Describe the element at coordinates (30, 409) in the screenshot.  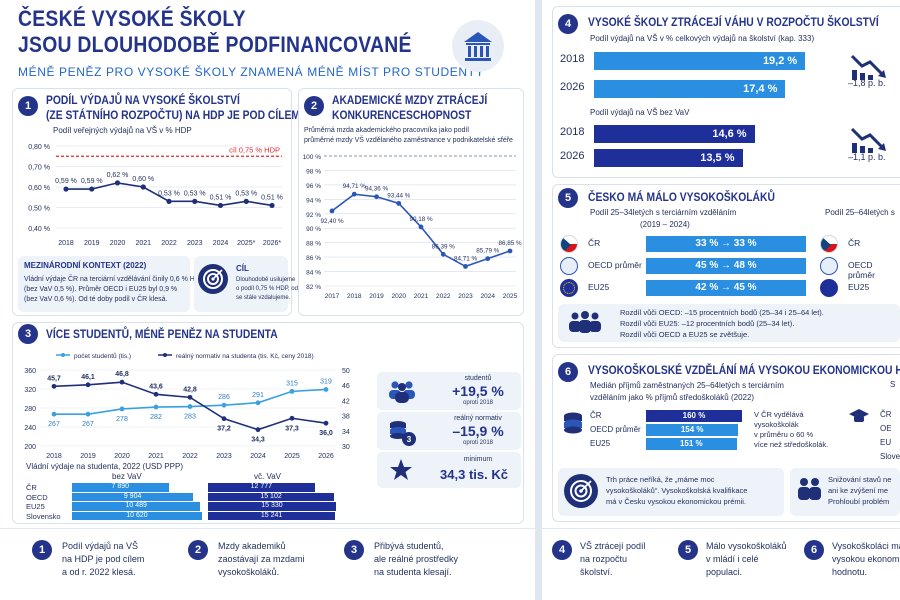
I see `y-left-tick-label: 280` at that location.